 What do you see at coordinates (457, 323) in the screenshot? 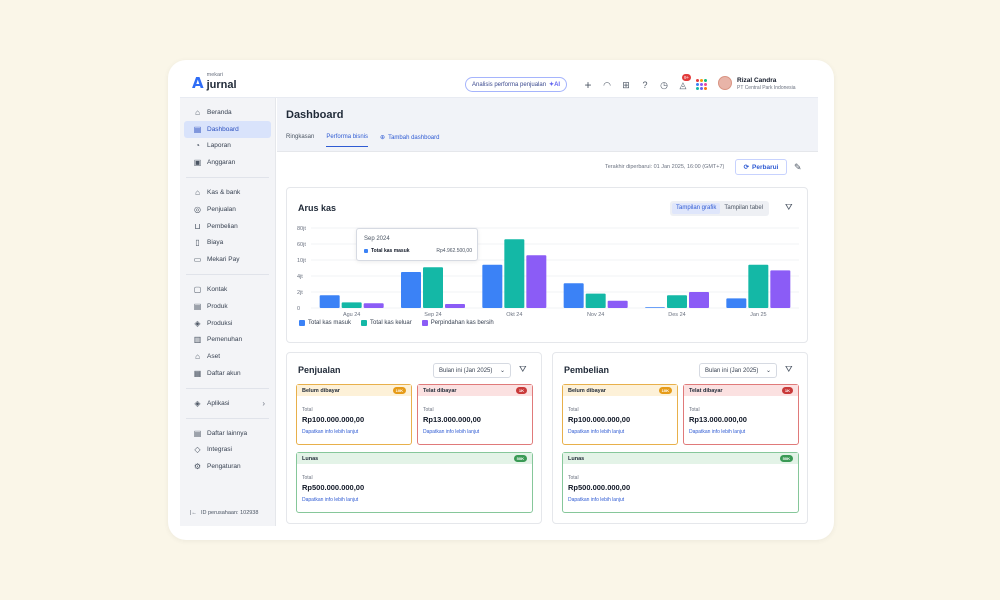
I see `legend-item: Perpindahan kas bersih` at bounding box center [457, 323].